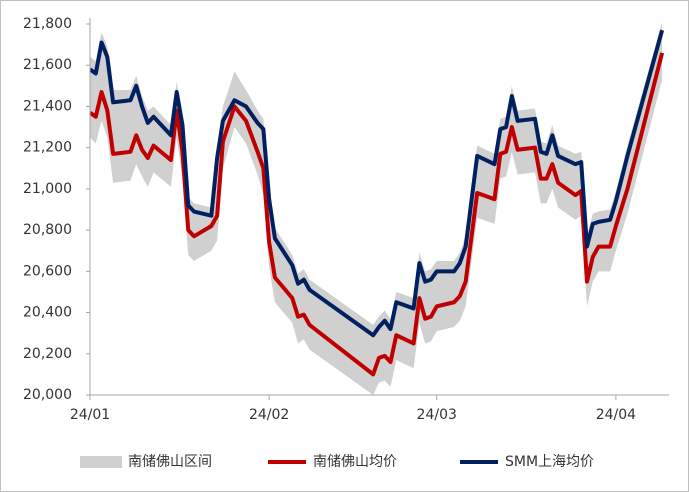 The width and height of the screenshot is (689, 492). Describe the element at coordinates (269, 415) in the screenshot. I see `x-tick-label: 24/02` at that location.